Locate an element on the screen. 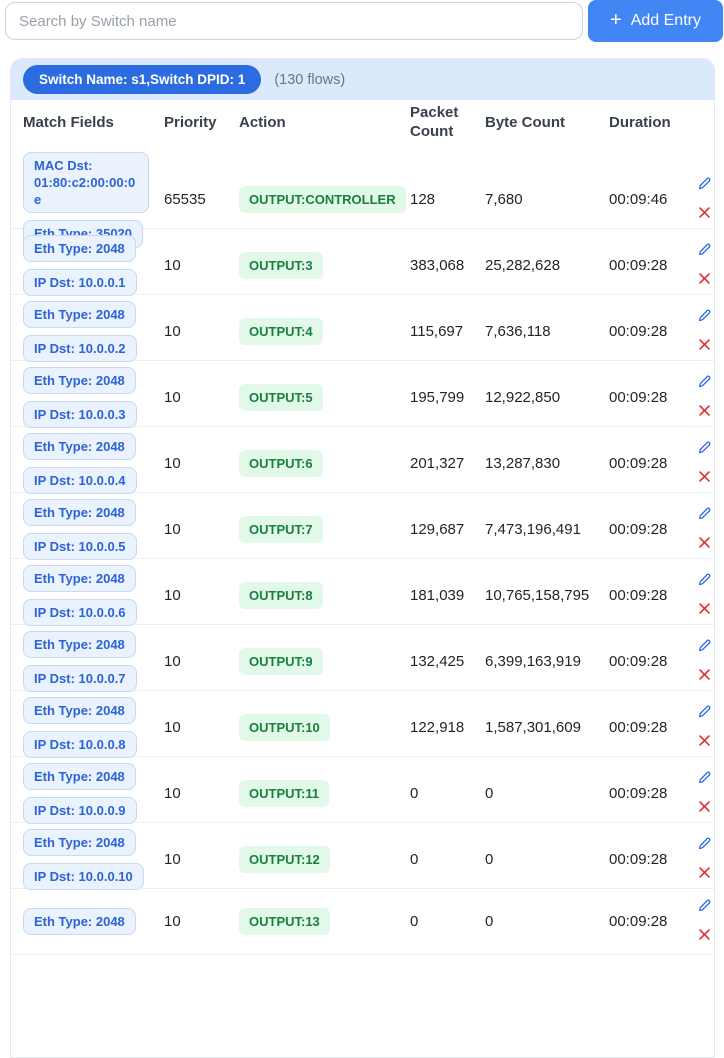 The width and height of the screenshot is (724, 1058). action-badge: OUTPUT:13 is located at coordinates (284, 921).